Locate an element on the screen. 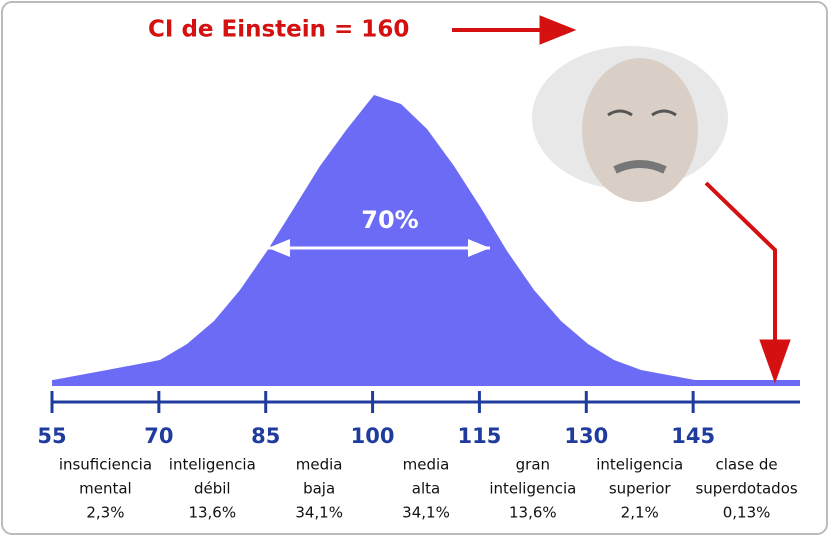  category-label: baja is located at coordinates (319, 489).